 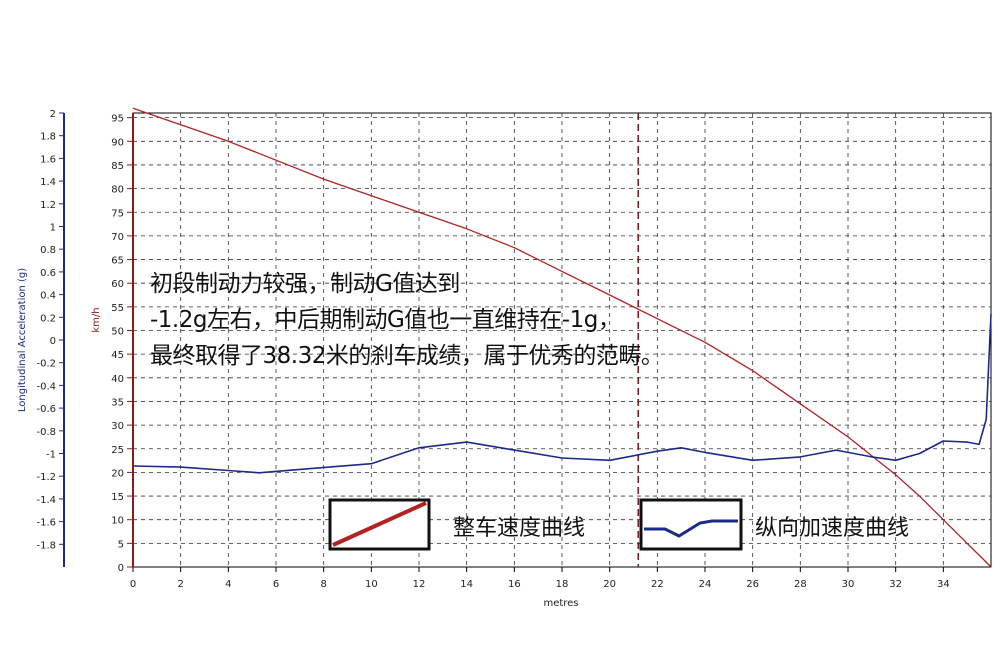 I want to click on speed-tick-label: 25, so click(x=117, y=450).